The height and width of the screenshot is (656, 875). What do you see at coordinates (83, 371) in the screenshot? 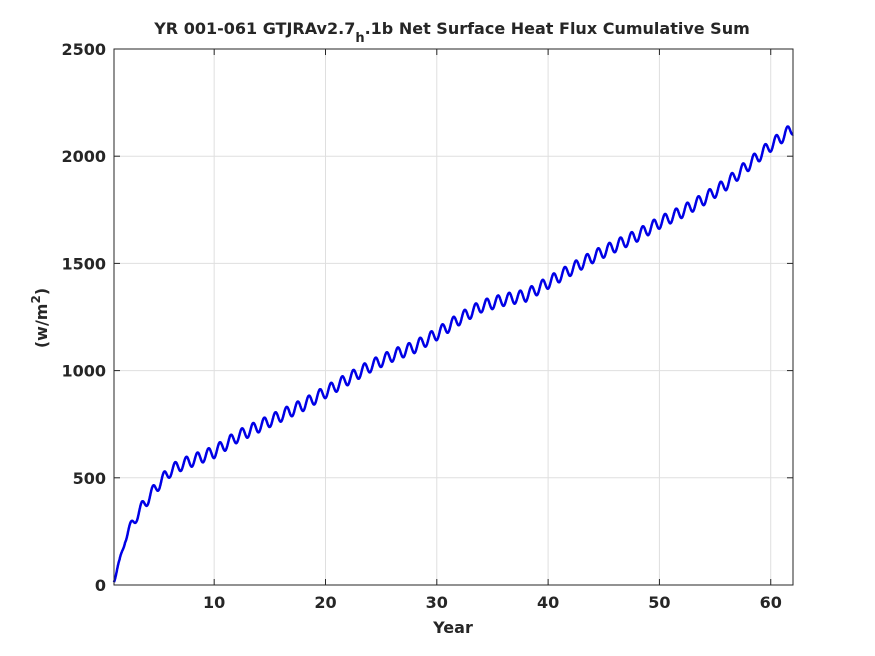
I see `y-tick-label: 1000` at bounding box center [83, 371].